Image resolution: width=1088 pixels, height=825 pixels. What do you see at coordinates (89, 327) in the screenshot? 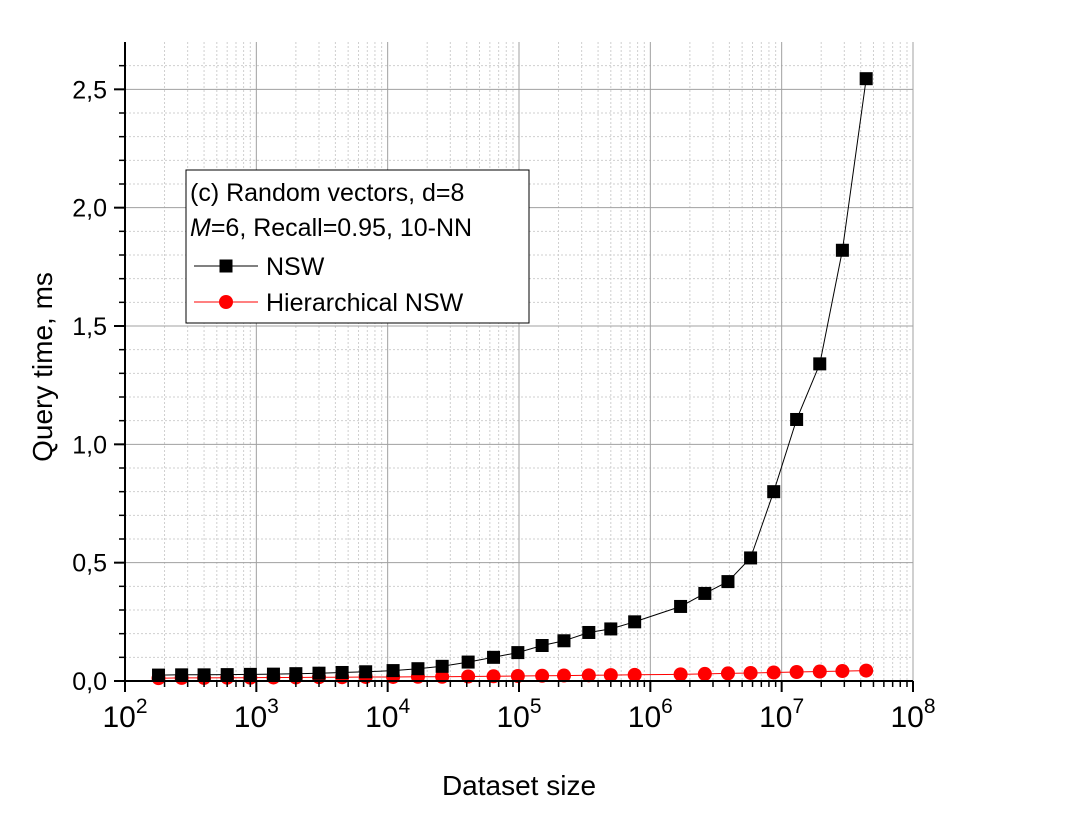
I see `y-tick-label: 1,5` at bounding box center [89, 327].